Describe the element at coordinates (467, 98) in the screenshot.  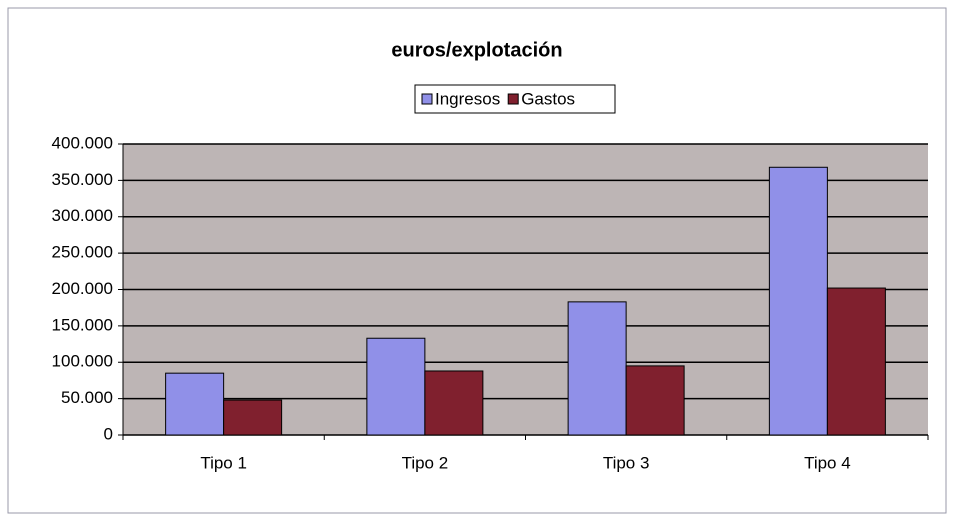
I see `legend-label: Ingresos` at that location.